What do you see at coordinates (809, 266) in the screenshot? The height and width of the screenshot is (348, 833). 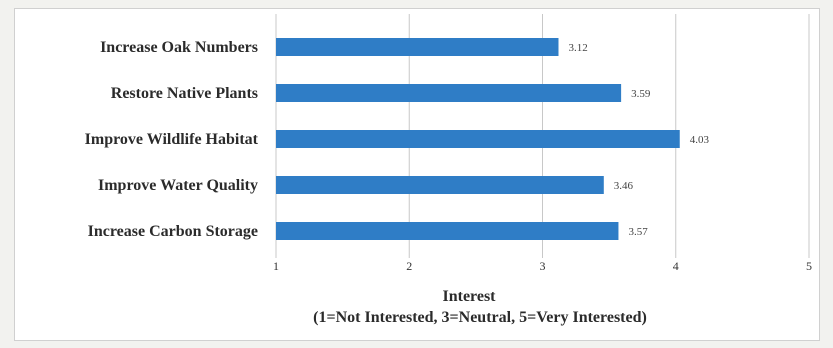 I see `x-tick-label: 5` at bounding box center [809, 266].